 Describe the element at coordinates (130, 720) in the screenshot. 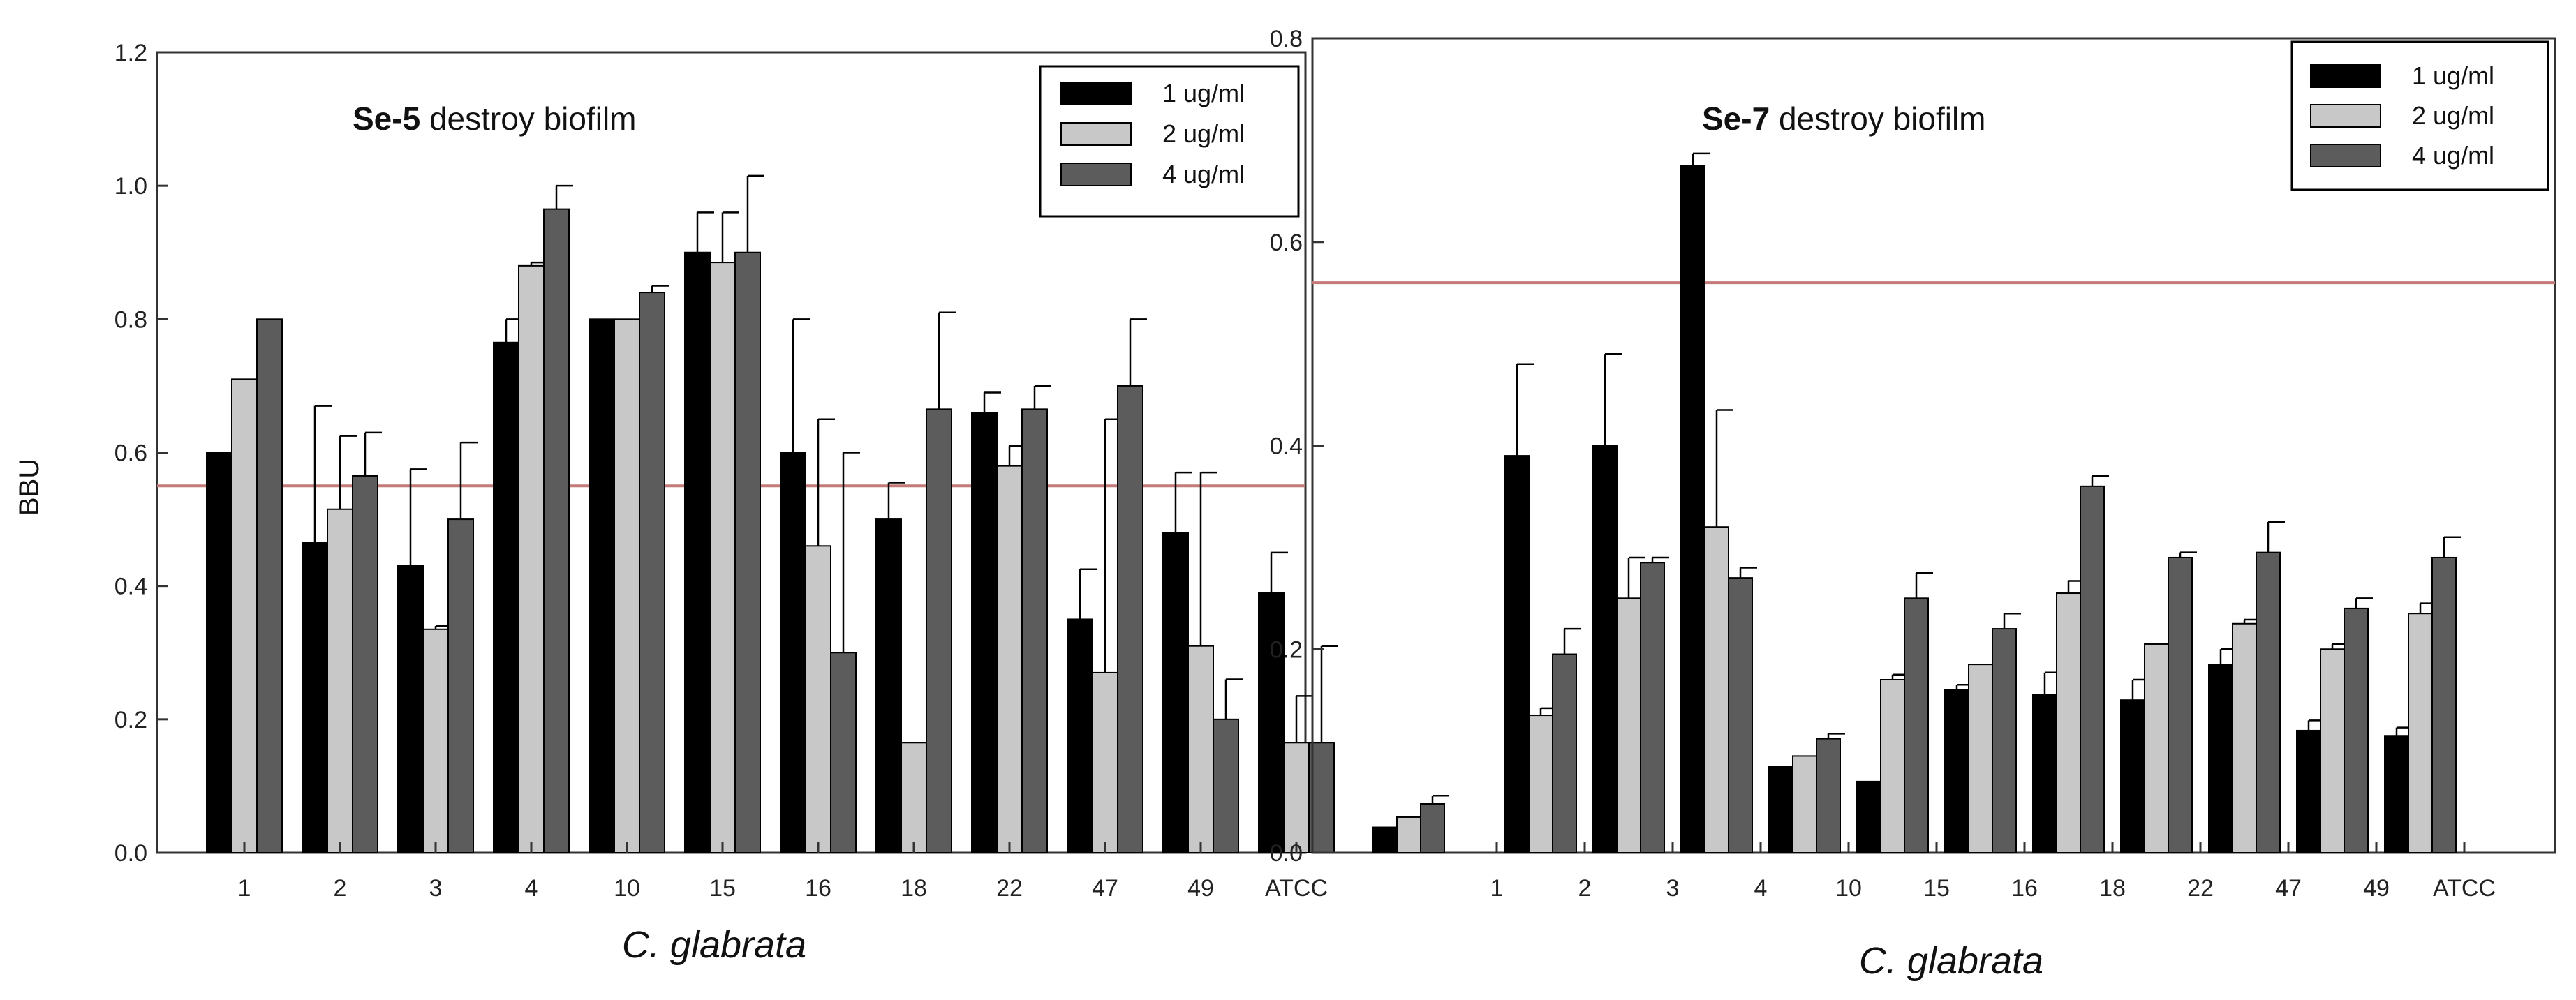

I see `chart1-ytick-label: 0.2` at that location.